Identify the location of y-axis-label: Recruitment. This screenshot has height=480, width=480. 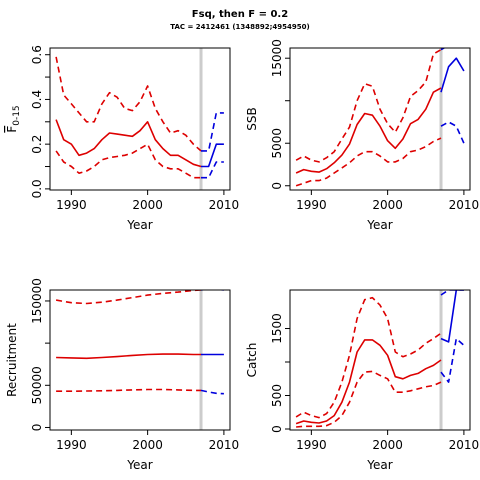
(12, 360).